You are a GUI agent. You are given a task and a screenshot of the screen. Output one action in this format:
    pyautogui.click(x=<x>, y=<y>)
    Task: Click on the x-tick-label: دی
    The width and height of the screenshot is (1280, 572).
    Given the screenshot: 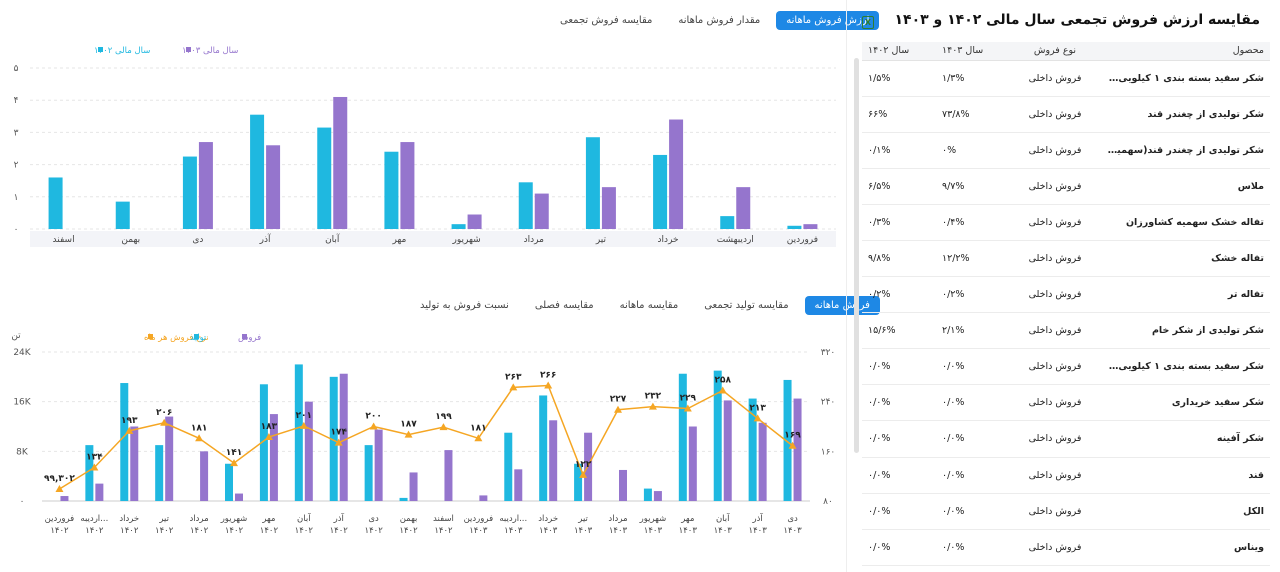 What is the action you would take?
    pyautogui.click(x=197, y=240)
    